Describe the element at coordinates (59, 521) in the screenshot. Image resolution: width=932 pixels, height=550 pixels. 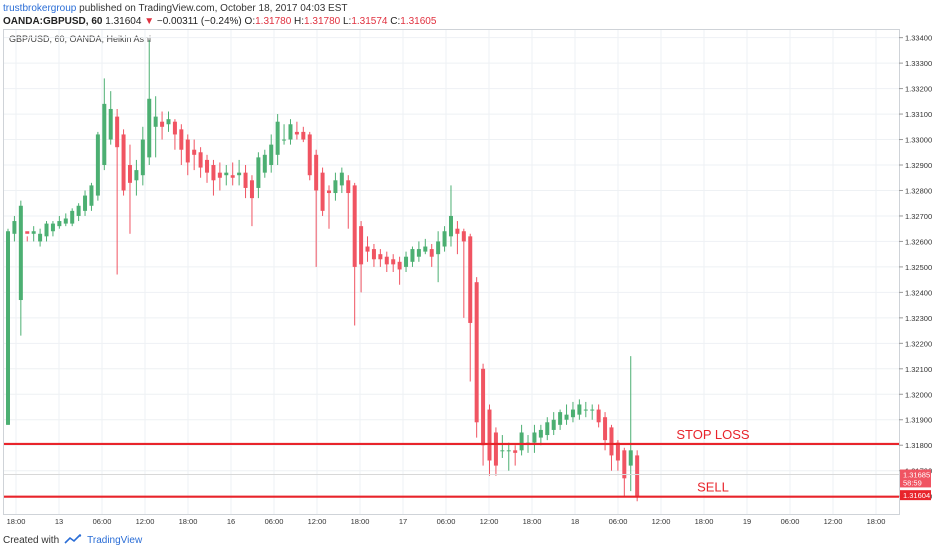
I see `x-tick-label: 13` at that location.